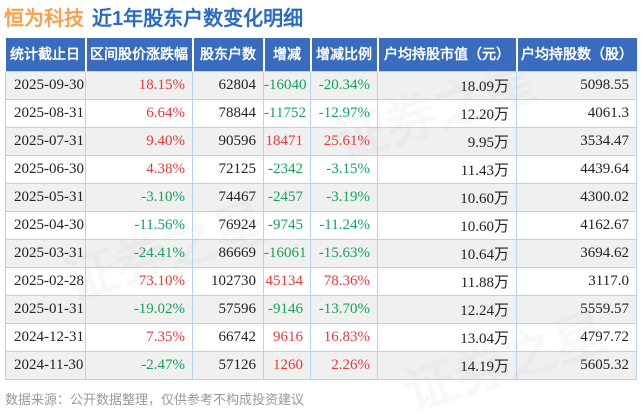 This screenshot has height=419, width=641. I want to click on cell-price-change: 73.10%, so click(139, 281).